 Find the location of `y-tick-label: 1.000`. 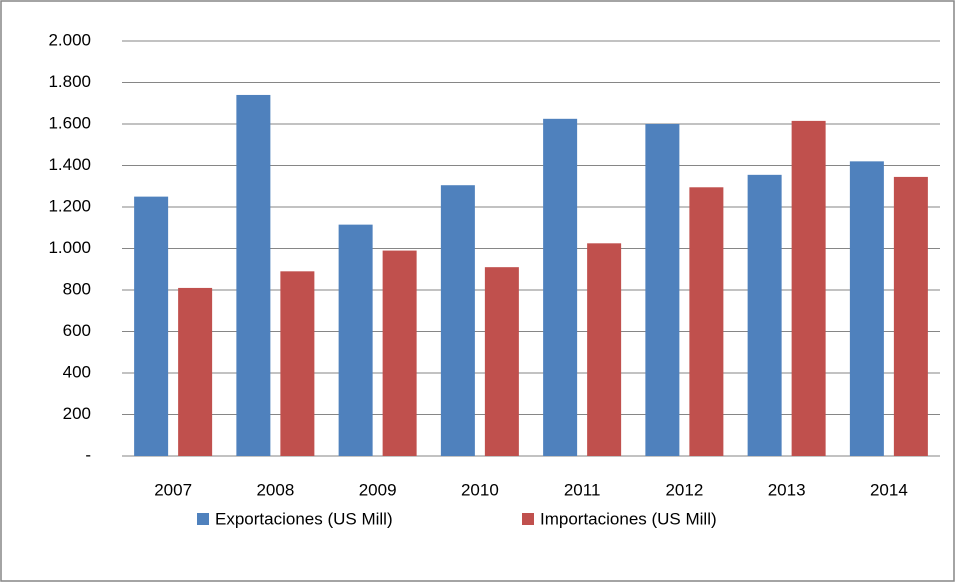

y-tick-label: 1.000 is located at coordinates (69, 247).